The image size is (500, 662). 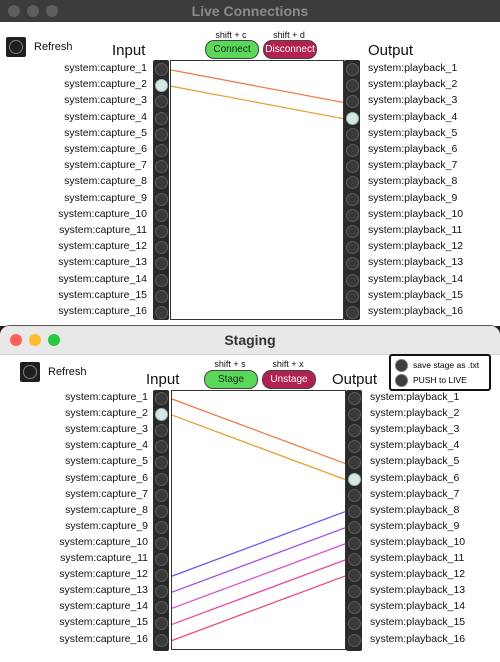 I want to click on unstage-shortcut-hint: shift + x, so click(x=288, y=364).